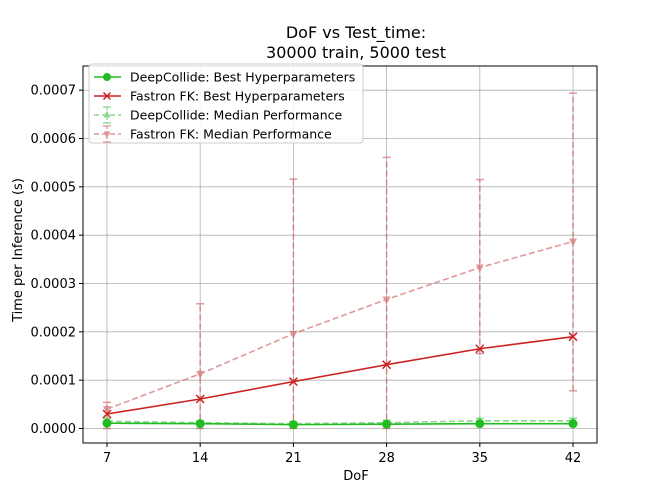 The width and height of the screenshot is (664, 498). I want to click on x-tick-label: 35, so click(480, 458).